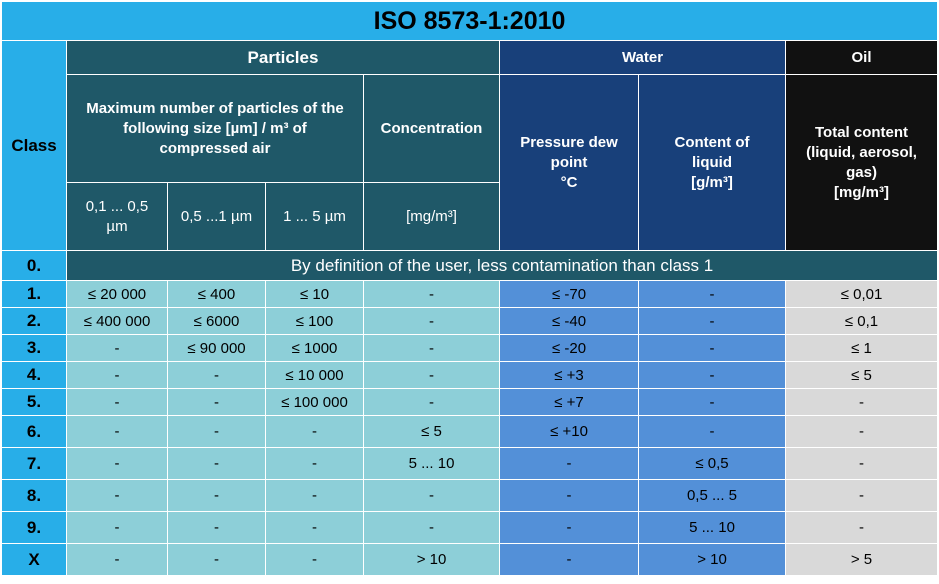 Image resolution: width=939 pixels, height=584 pixels. I want to click on pressure-dew-point-cell: ≤ -40, so click(569, 321).